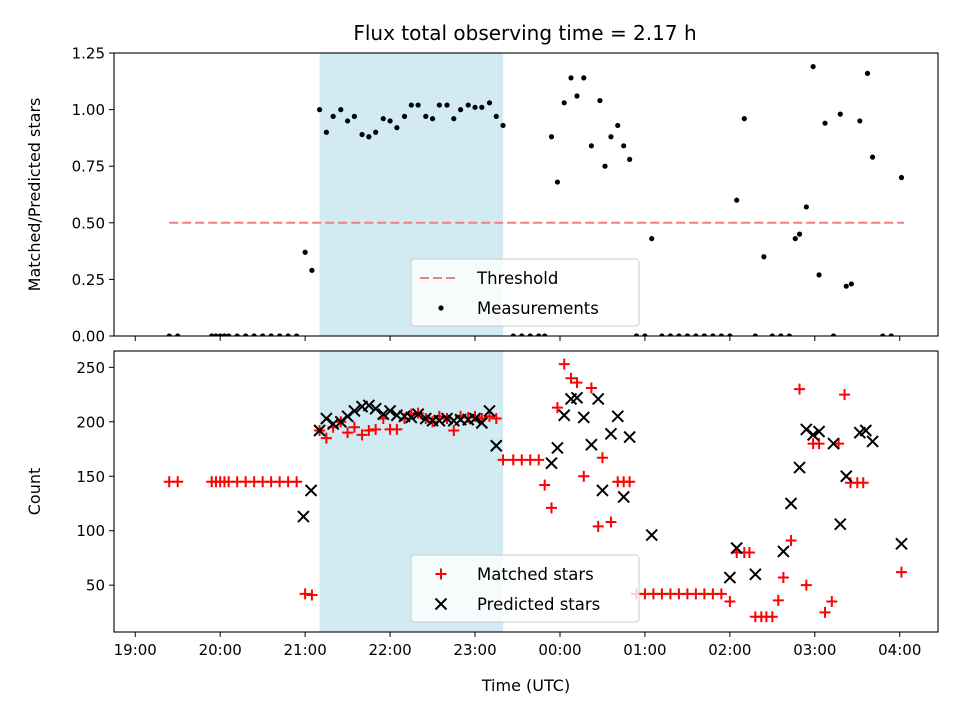  I want to click on x-tick-label: 04:00, so click(899, 650).